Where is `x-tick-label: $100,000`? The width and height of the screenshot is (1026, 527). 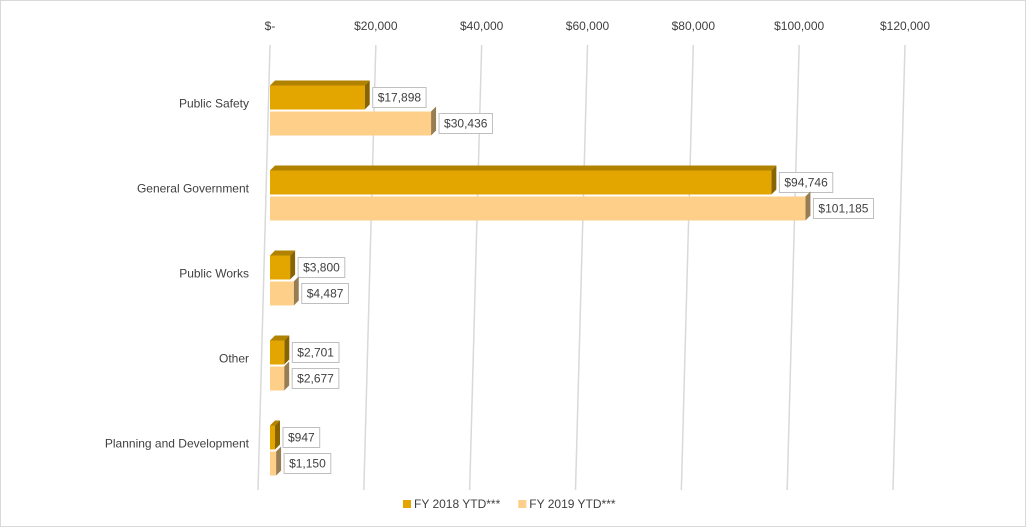 x-tick-label: $100,000 is located at coordinates (799, 26).